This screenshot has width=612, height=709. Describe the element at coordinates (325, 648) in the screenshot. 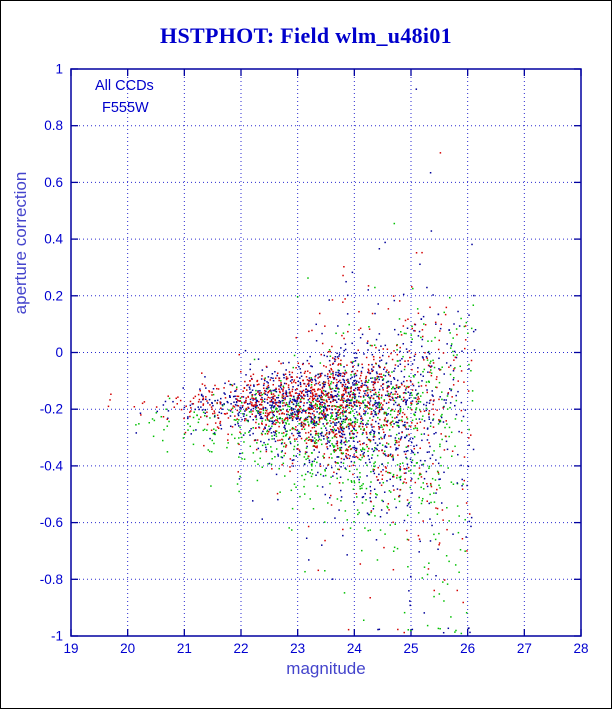

I see `x-tick-labels: 19 20 21 22 23 24 25 26 27 28` at that location.